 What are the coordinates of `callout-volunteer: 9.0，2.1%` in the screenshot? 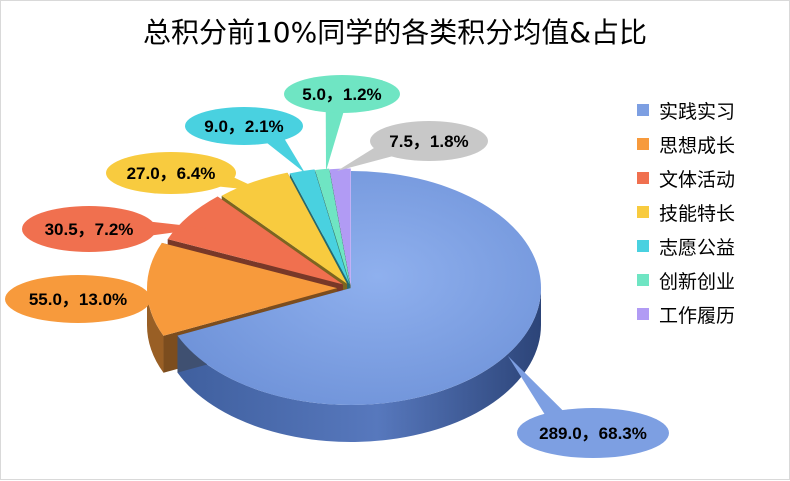 It's located at (245, 140).